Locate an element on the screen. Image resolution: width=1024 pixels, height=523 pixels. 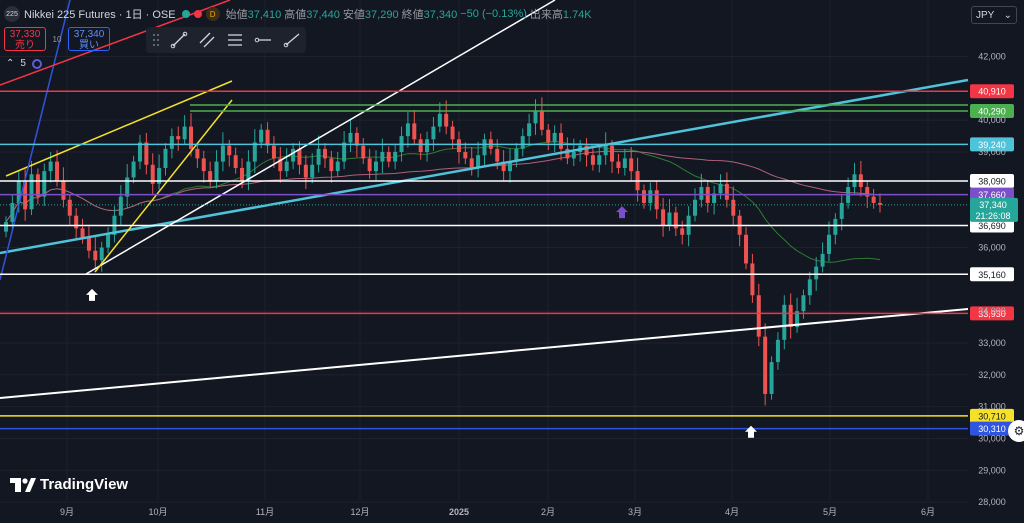
parallel-channel-icon is located at coordinates (207, 40).